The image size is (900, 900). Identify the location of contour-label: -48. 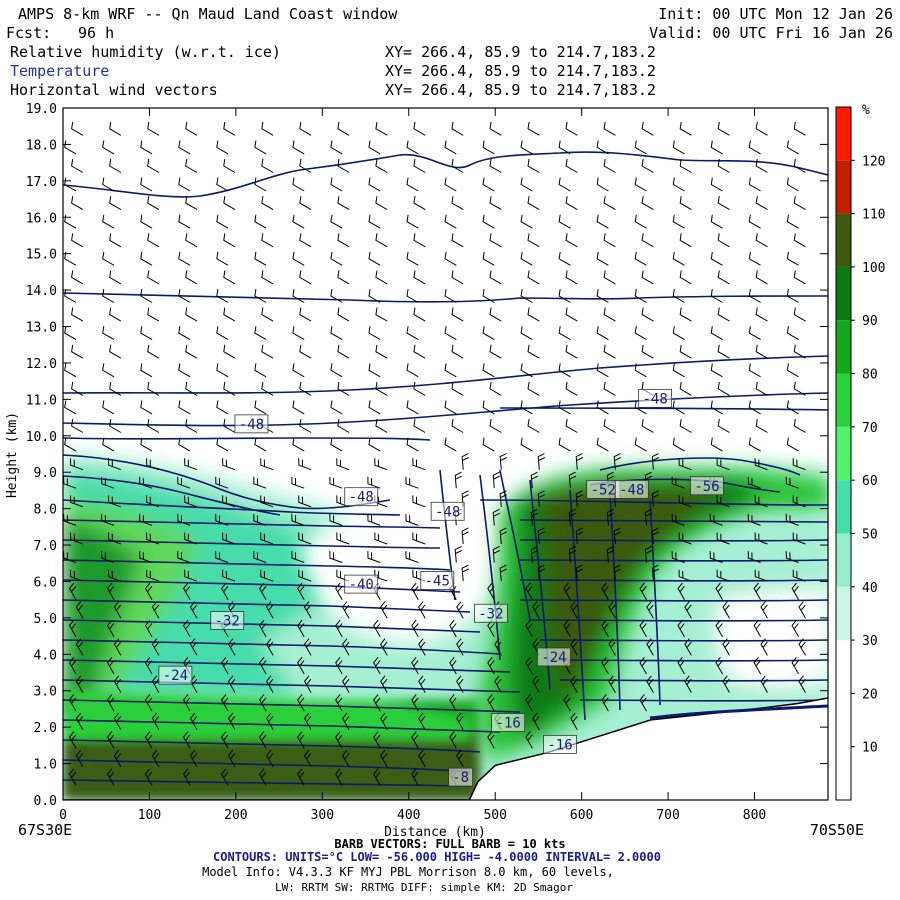
(447, 511).